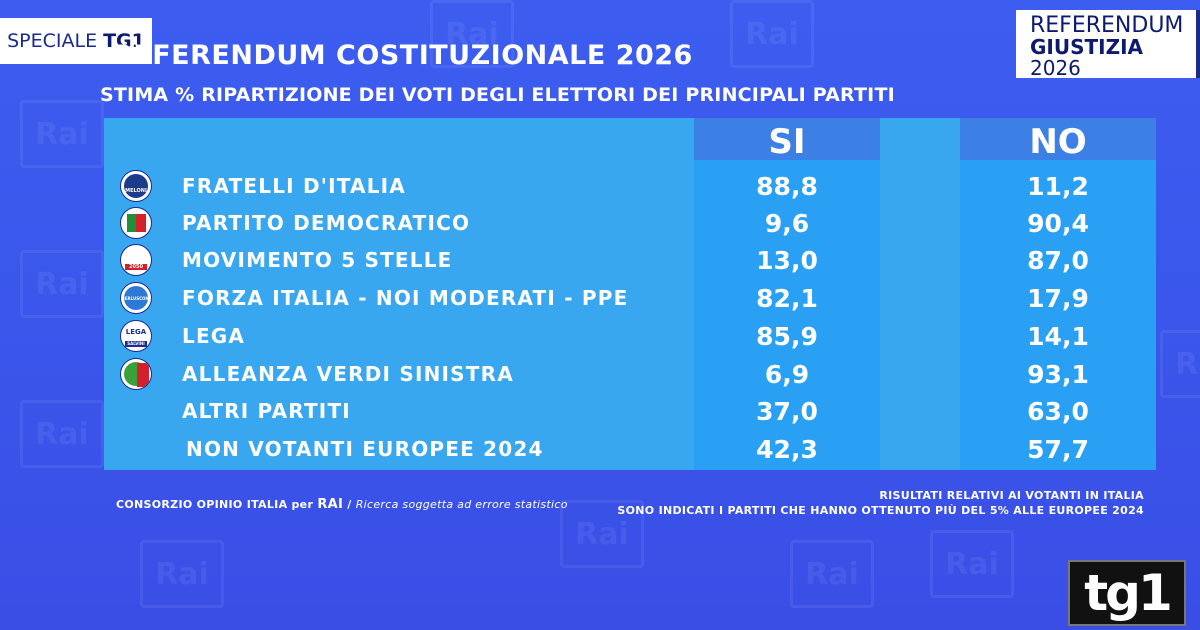 Image resolution: width=1200 pixels, height=630 pixels. Describe the element at coordinates (787, 449) in the screenshot. I see `si-value: 42,3` at that location.